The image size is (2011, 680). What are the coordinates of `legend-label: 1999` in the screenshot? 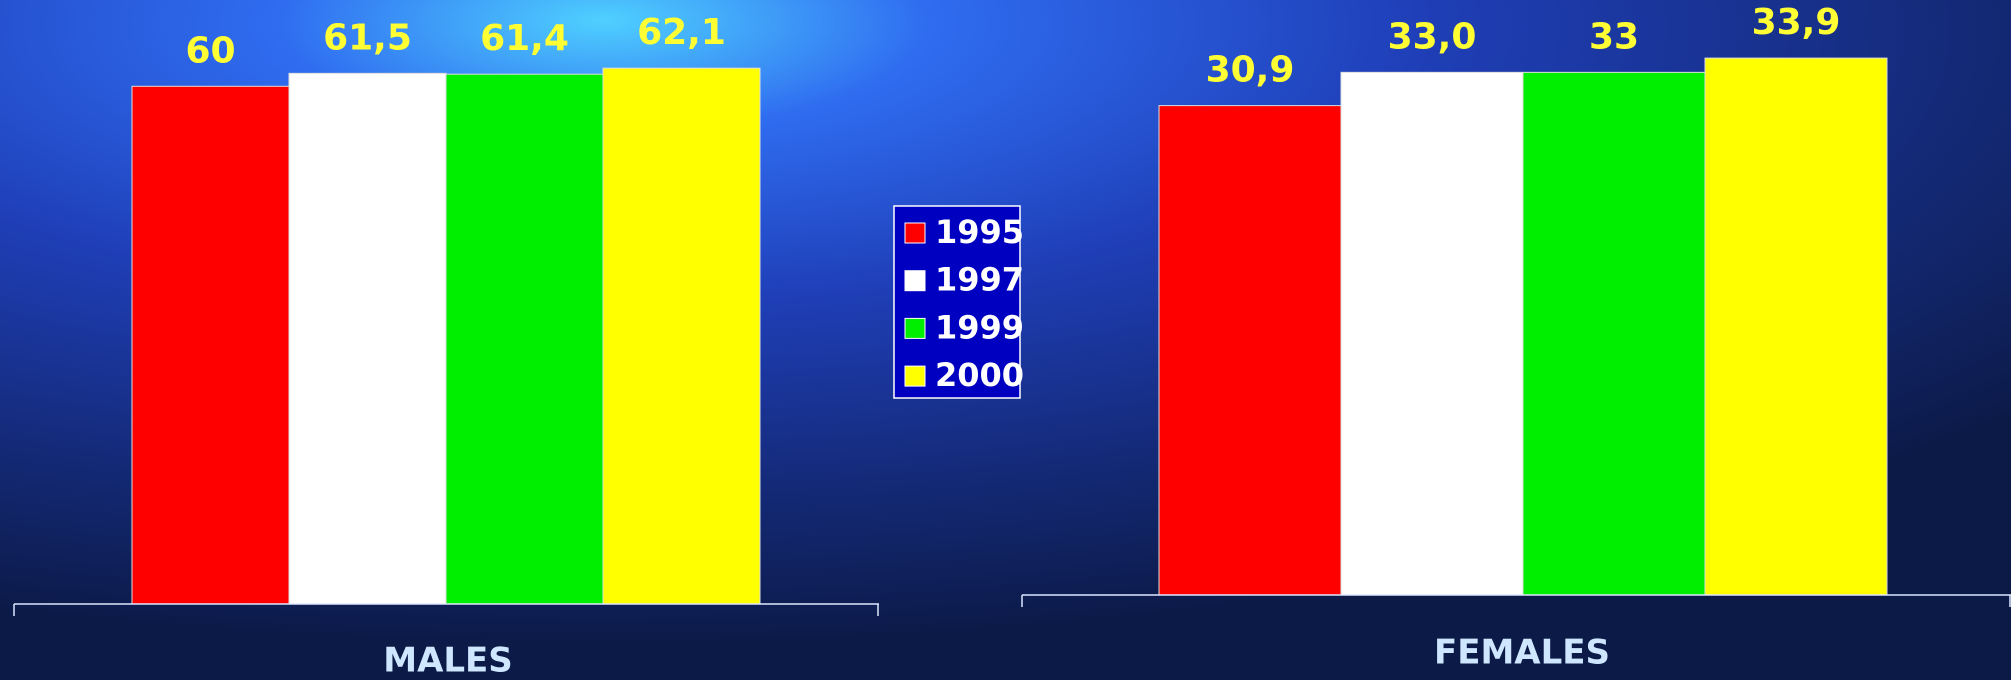 It's located at (979, 327).